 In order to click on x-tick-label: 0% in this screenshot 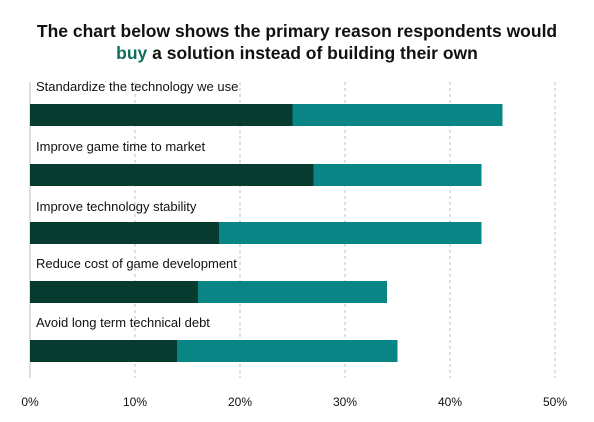, I will do `click(30, 402)`.